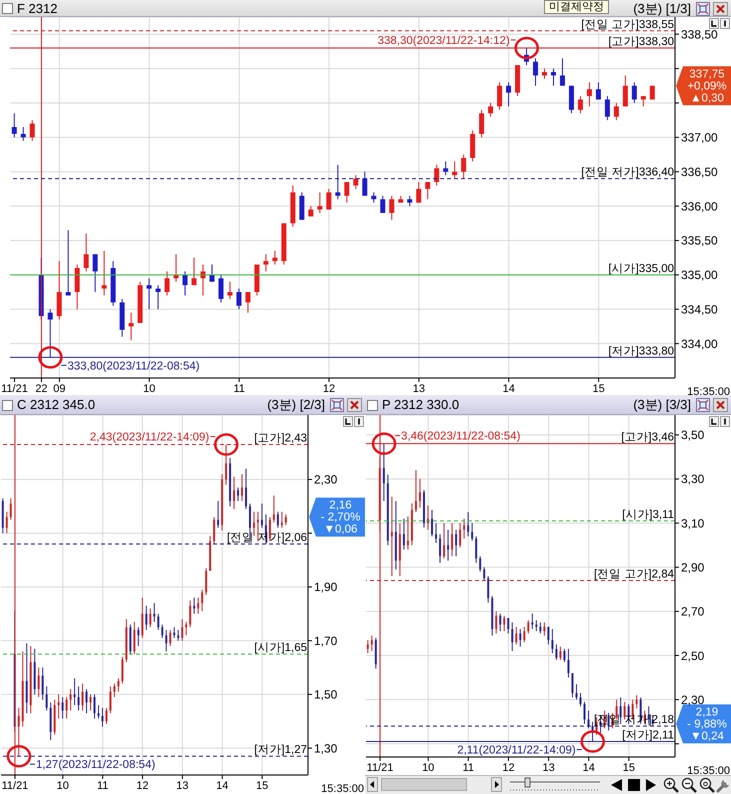  What do you see at coordinates (37, 8) in the screenshot?
I see `chart-title: F 2312` at bounding box center [37, 8].